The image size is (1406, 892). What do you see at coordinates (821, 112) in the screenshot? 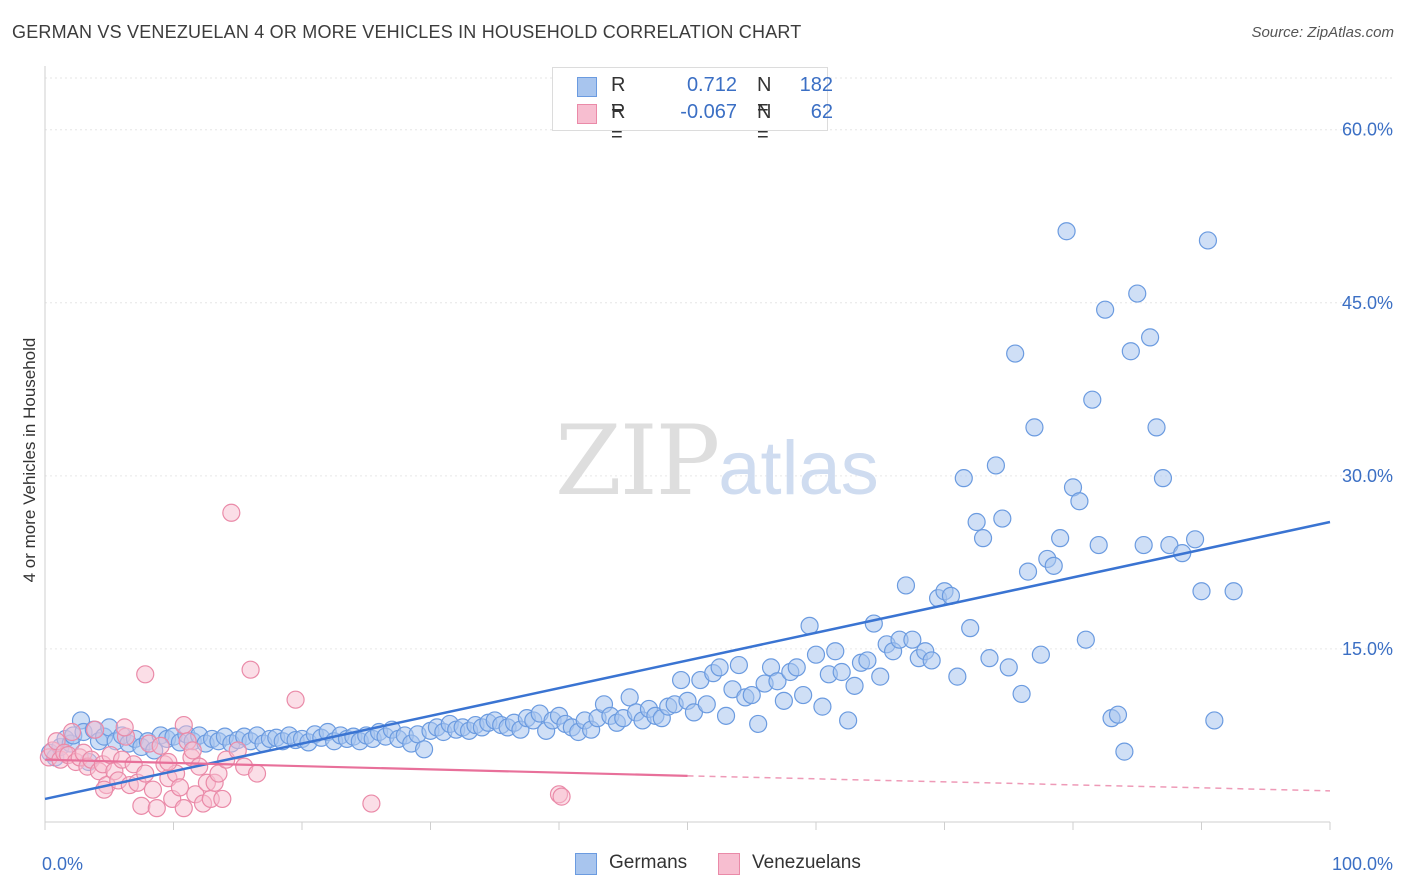
I see `legend-n-value: 62` at bounding box center [821, 112].